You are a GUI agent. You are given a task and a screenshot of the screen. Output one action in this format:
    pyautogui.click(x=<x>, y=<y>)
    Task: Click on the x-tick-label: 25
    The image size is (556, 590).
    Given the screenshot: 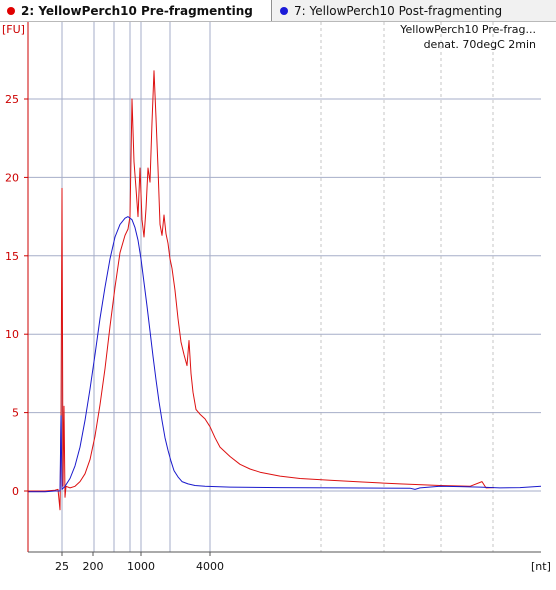 What is the action you would take?
    pyautogui.click(x=62, y=566)
    